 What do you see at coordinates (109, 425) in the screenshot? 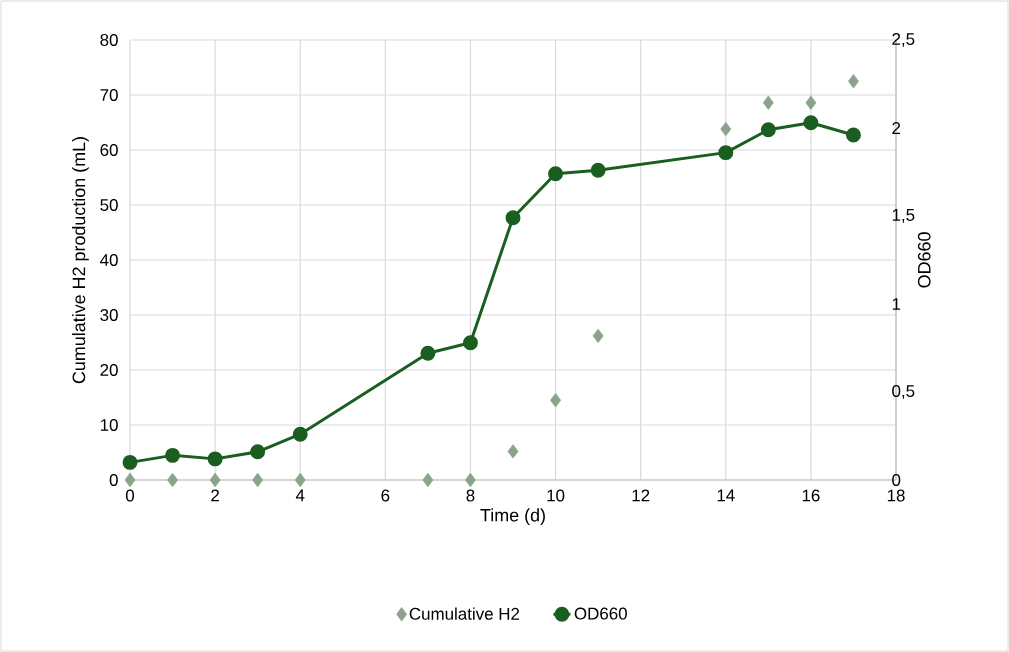
I see `y-tick-label: 10` at bounding box center [109, 425].